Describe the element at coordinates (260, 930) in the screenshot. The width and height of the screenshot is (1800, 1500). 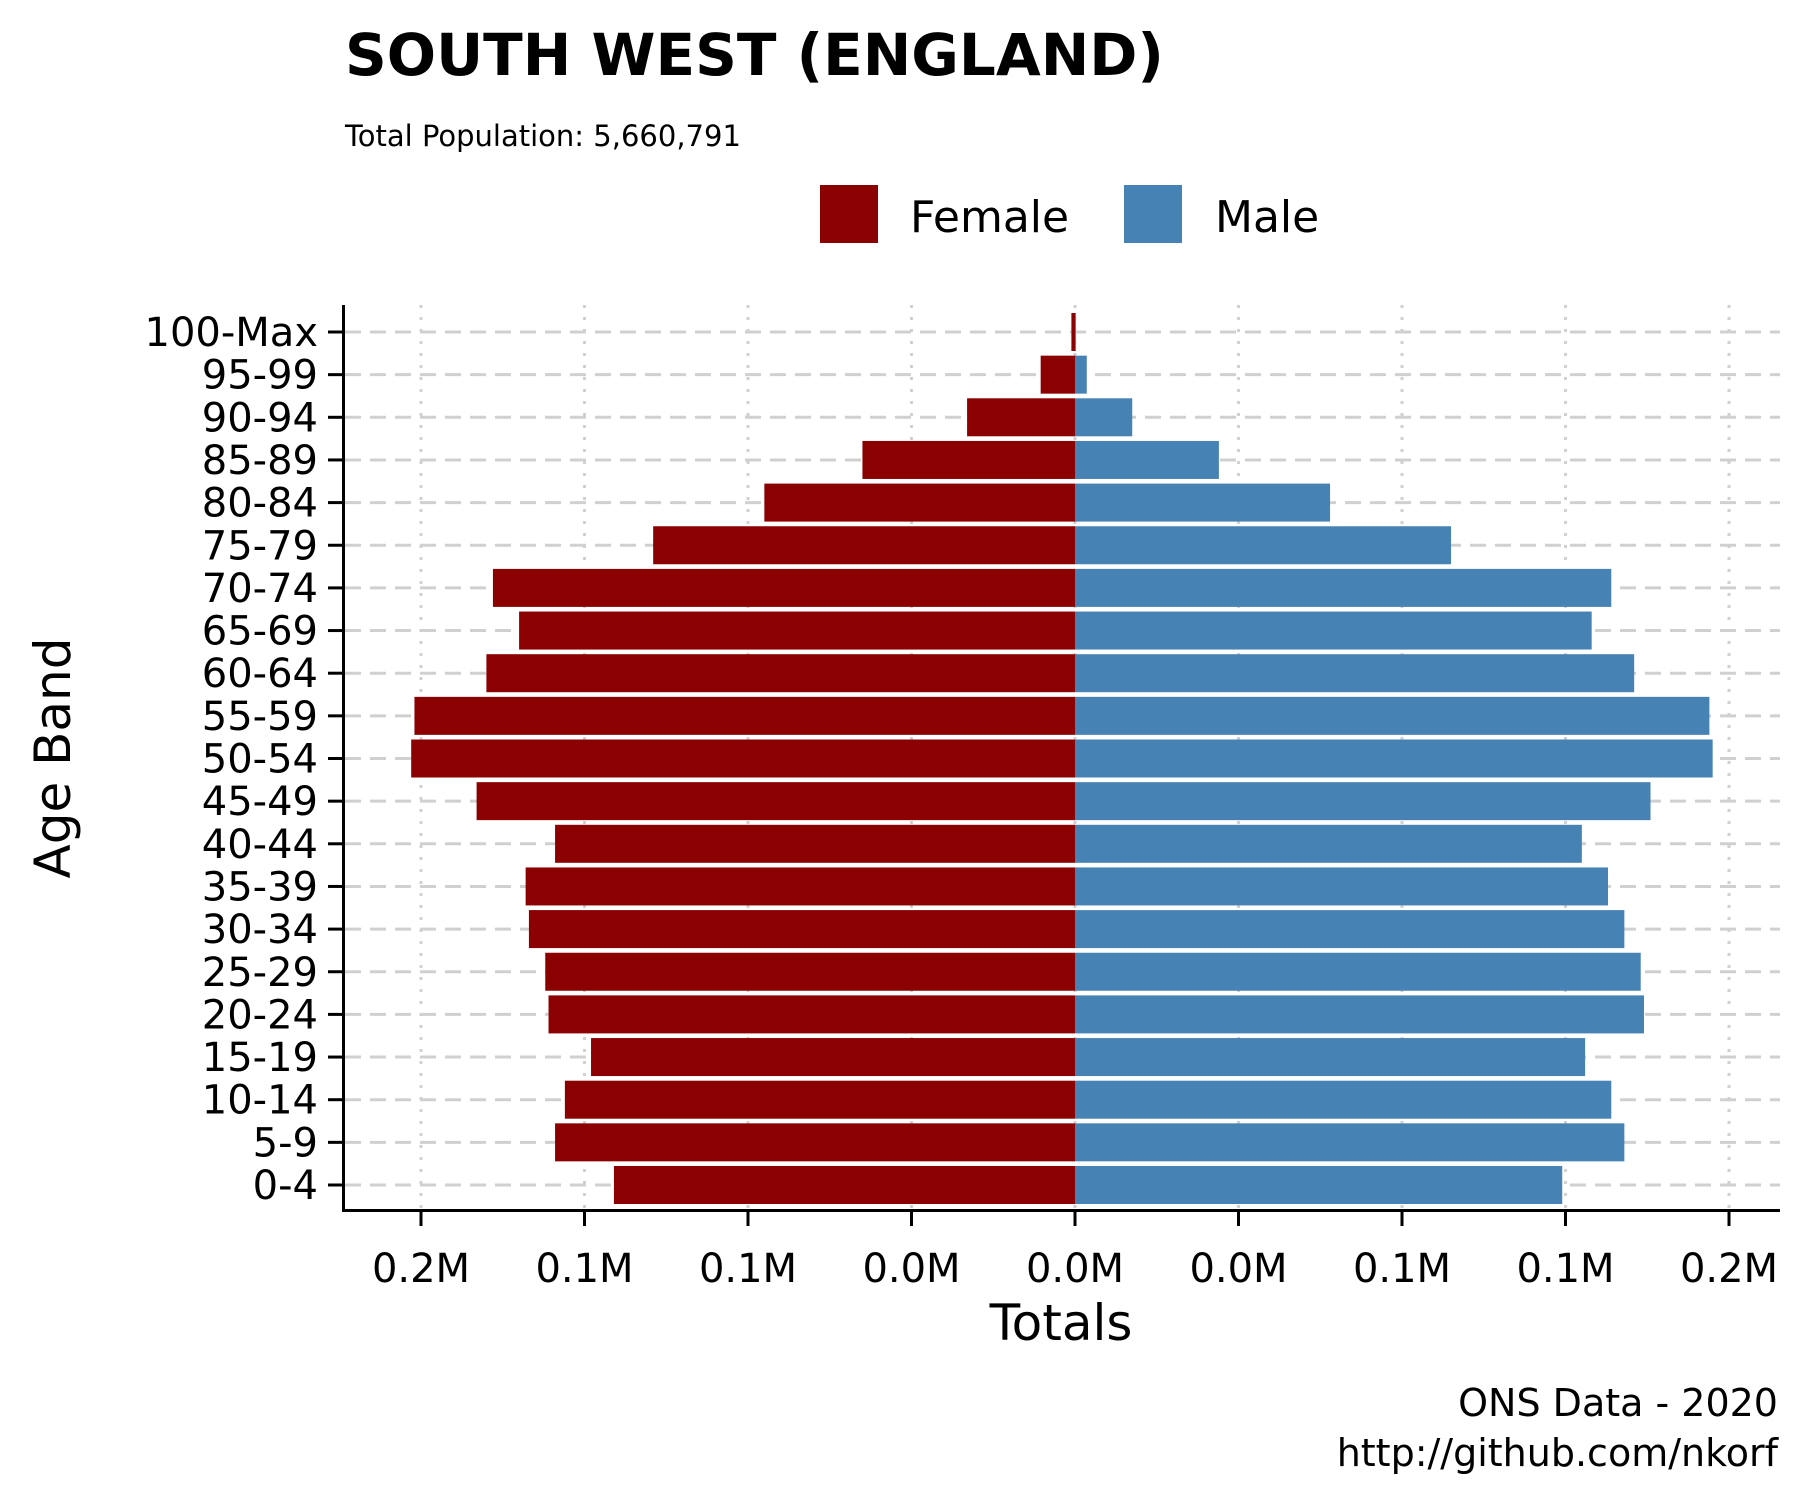
I see `y-tick-label: 30-34` at that location.